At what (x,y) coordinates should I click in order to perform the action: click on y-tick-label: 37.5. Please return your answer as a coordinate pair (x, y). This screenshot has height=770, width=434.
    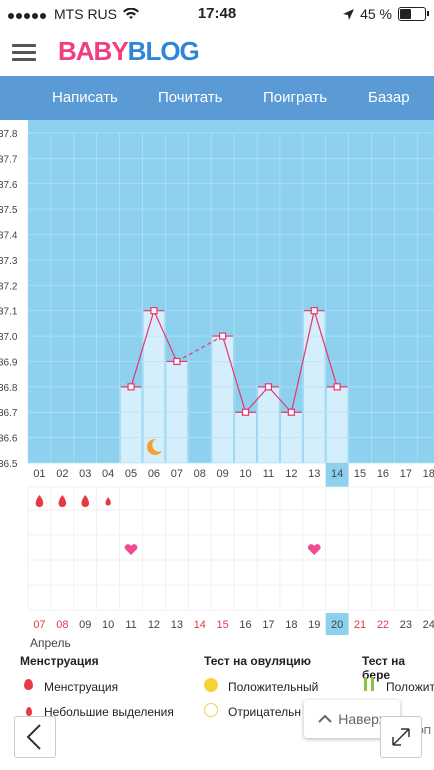
    Looking at the image, I should click on (9, 210).